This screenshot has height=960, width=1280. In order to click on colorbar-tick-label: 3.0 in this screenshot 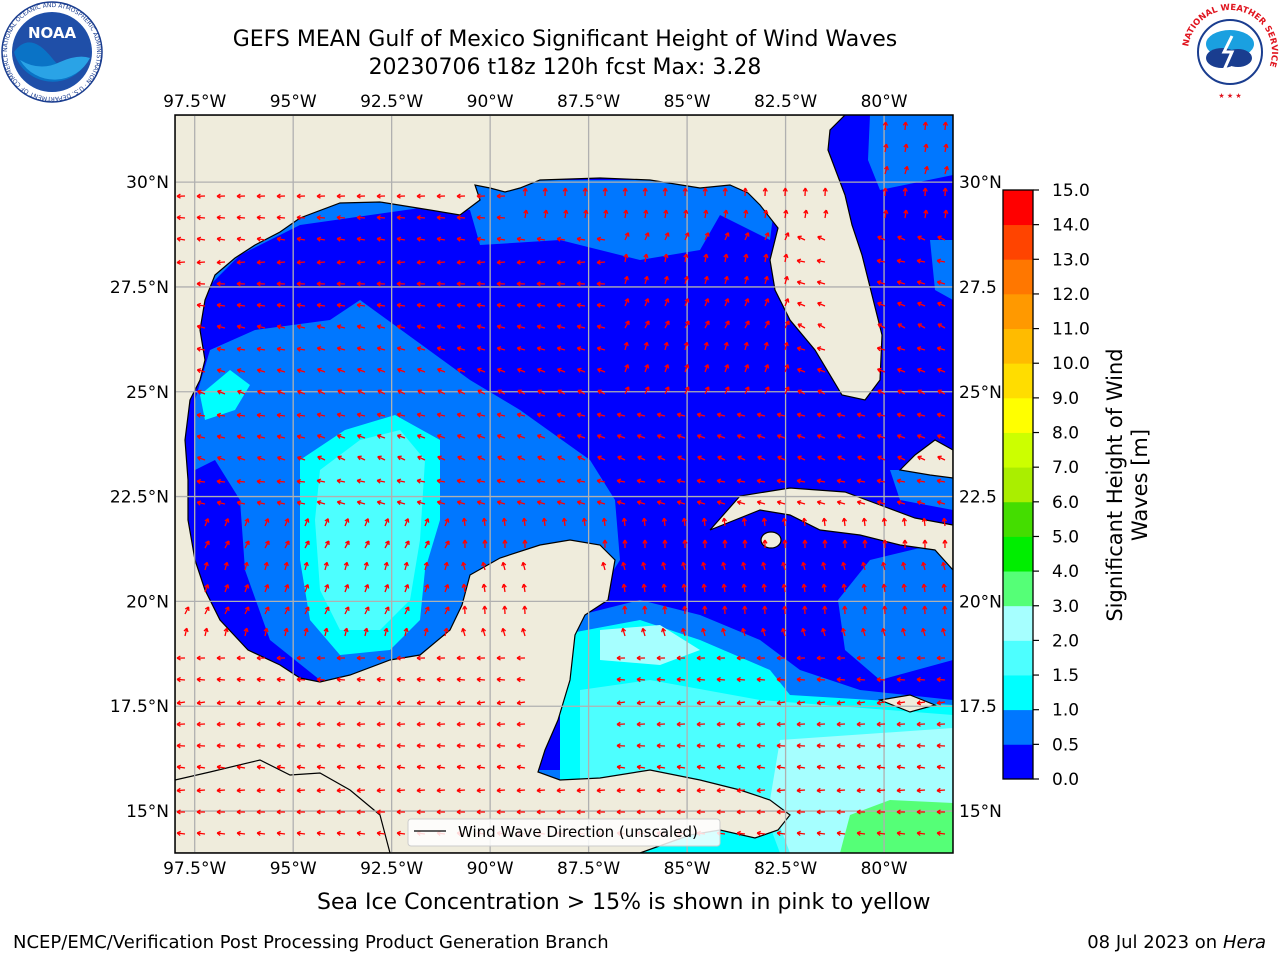, I will do `click(1065, 607)`.